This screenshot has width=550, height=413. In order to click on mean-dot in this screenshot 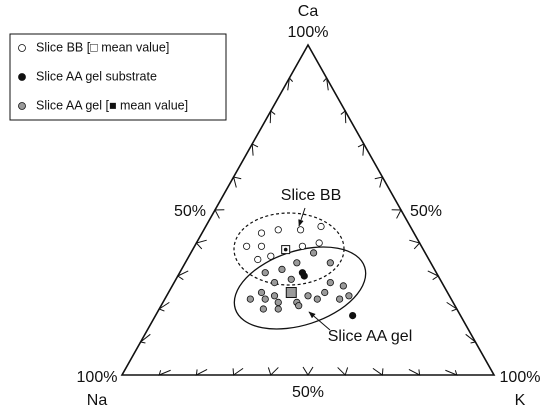, I will do `click(285, 249)`.